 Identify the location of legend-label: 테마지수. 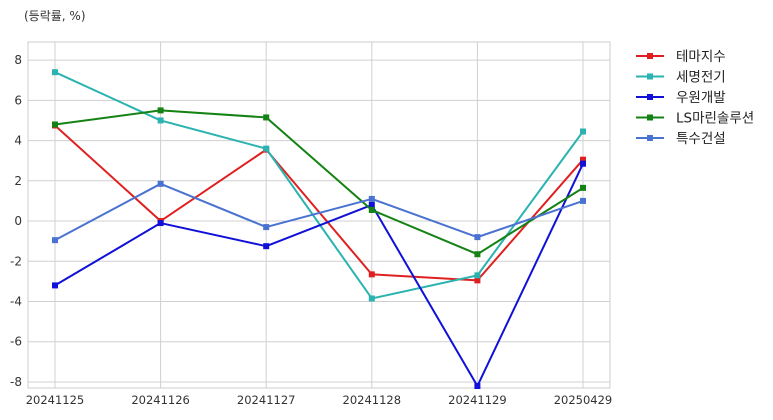
(701, 57).